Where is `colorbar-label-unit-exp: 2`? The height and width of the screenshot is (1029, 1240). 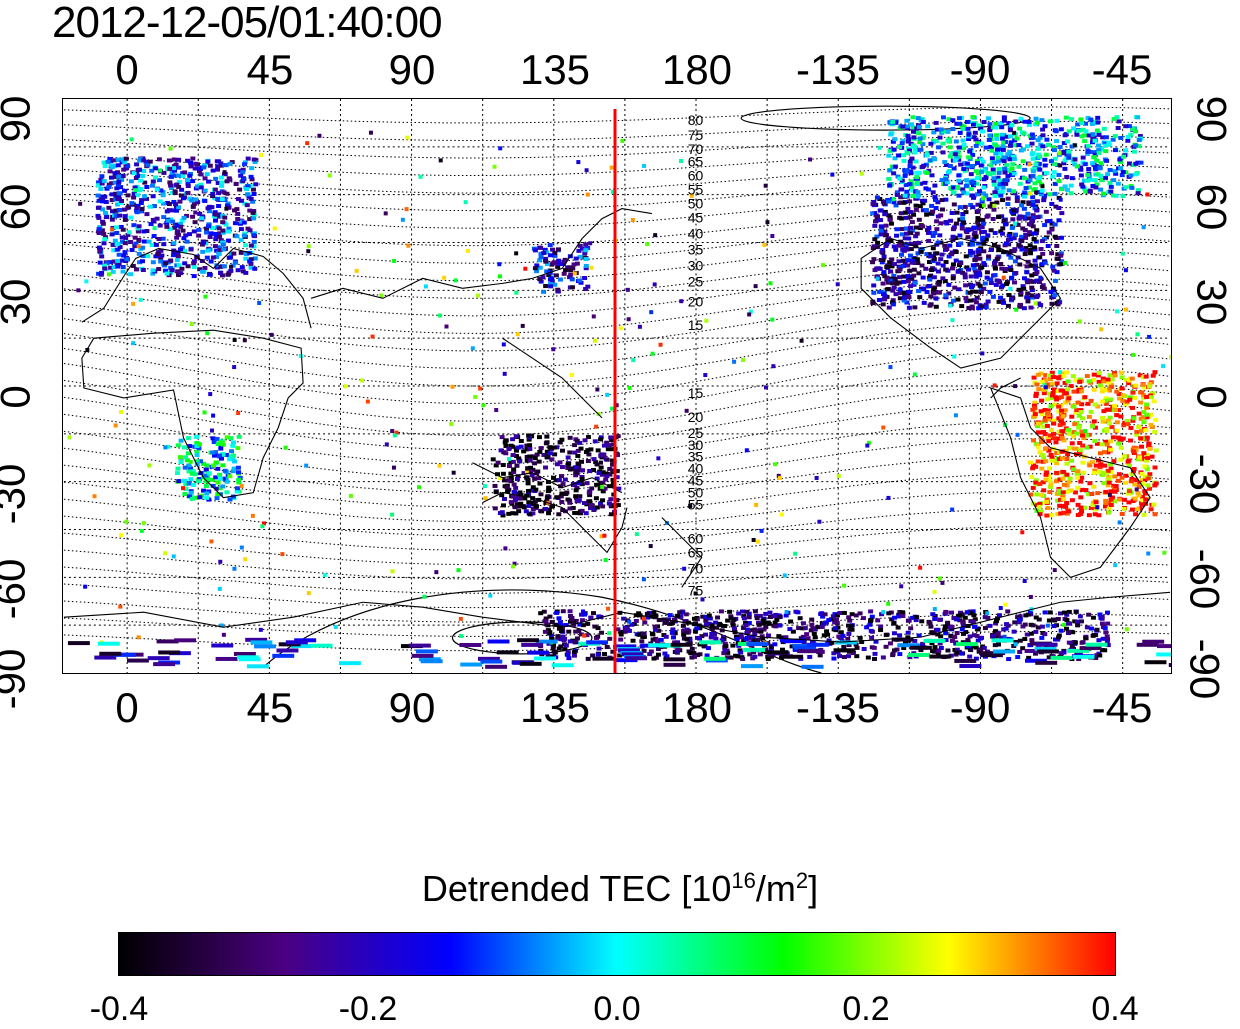 colorbar-label-unit-exp: 2 is located at coordinates (802, 880).